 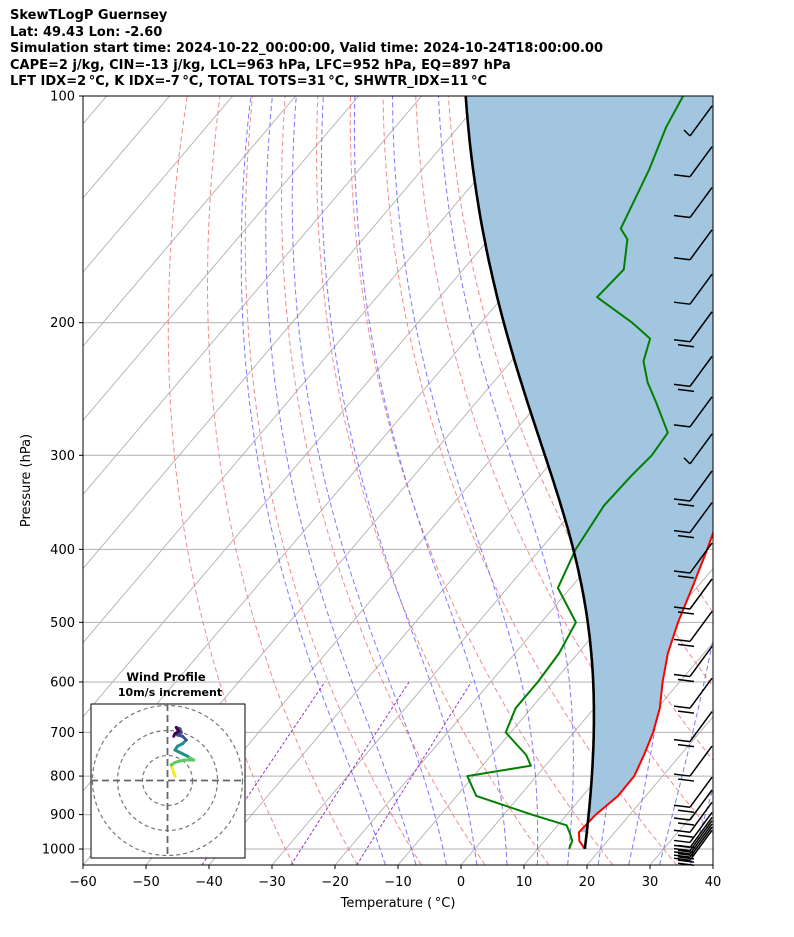 I want to click on y-tick-label: 600, so click(x=62, y=682).